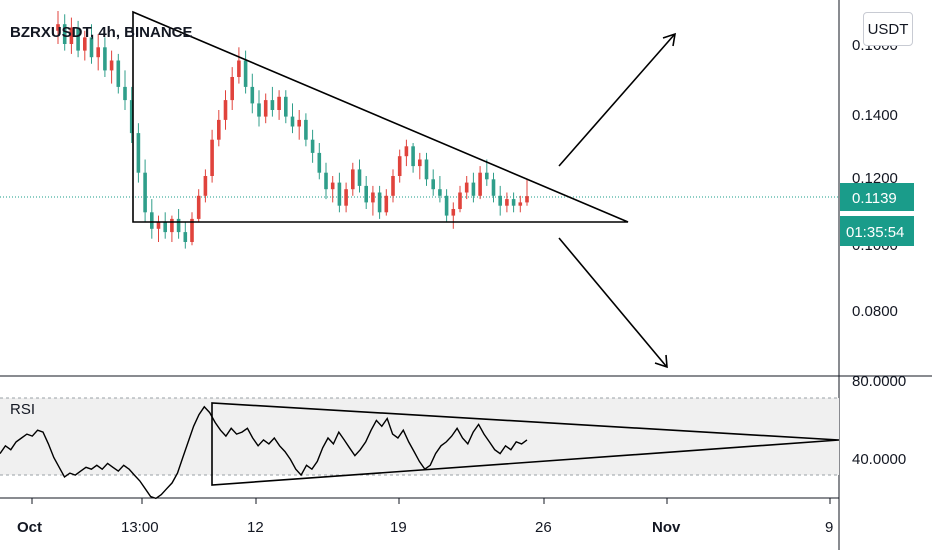 The width and height of the screenshot is (932, 550). Describe the element at coordinates (255, 527) in the screenshot. I see `time-tick-label: 12` at that location.